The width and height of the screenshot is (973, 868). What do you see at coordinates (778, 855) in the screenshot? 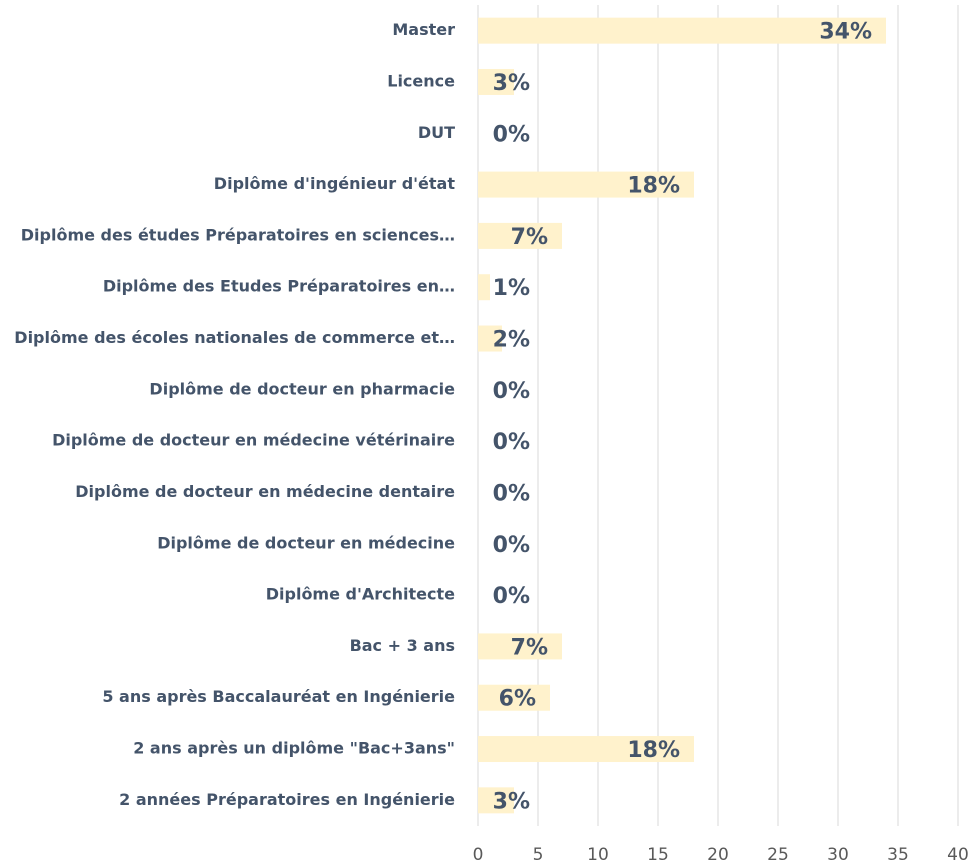
I see `x-tick-label: 25` at bounding box center [778, 855].